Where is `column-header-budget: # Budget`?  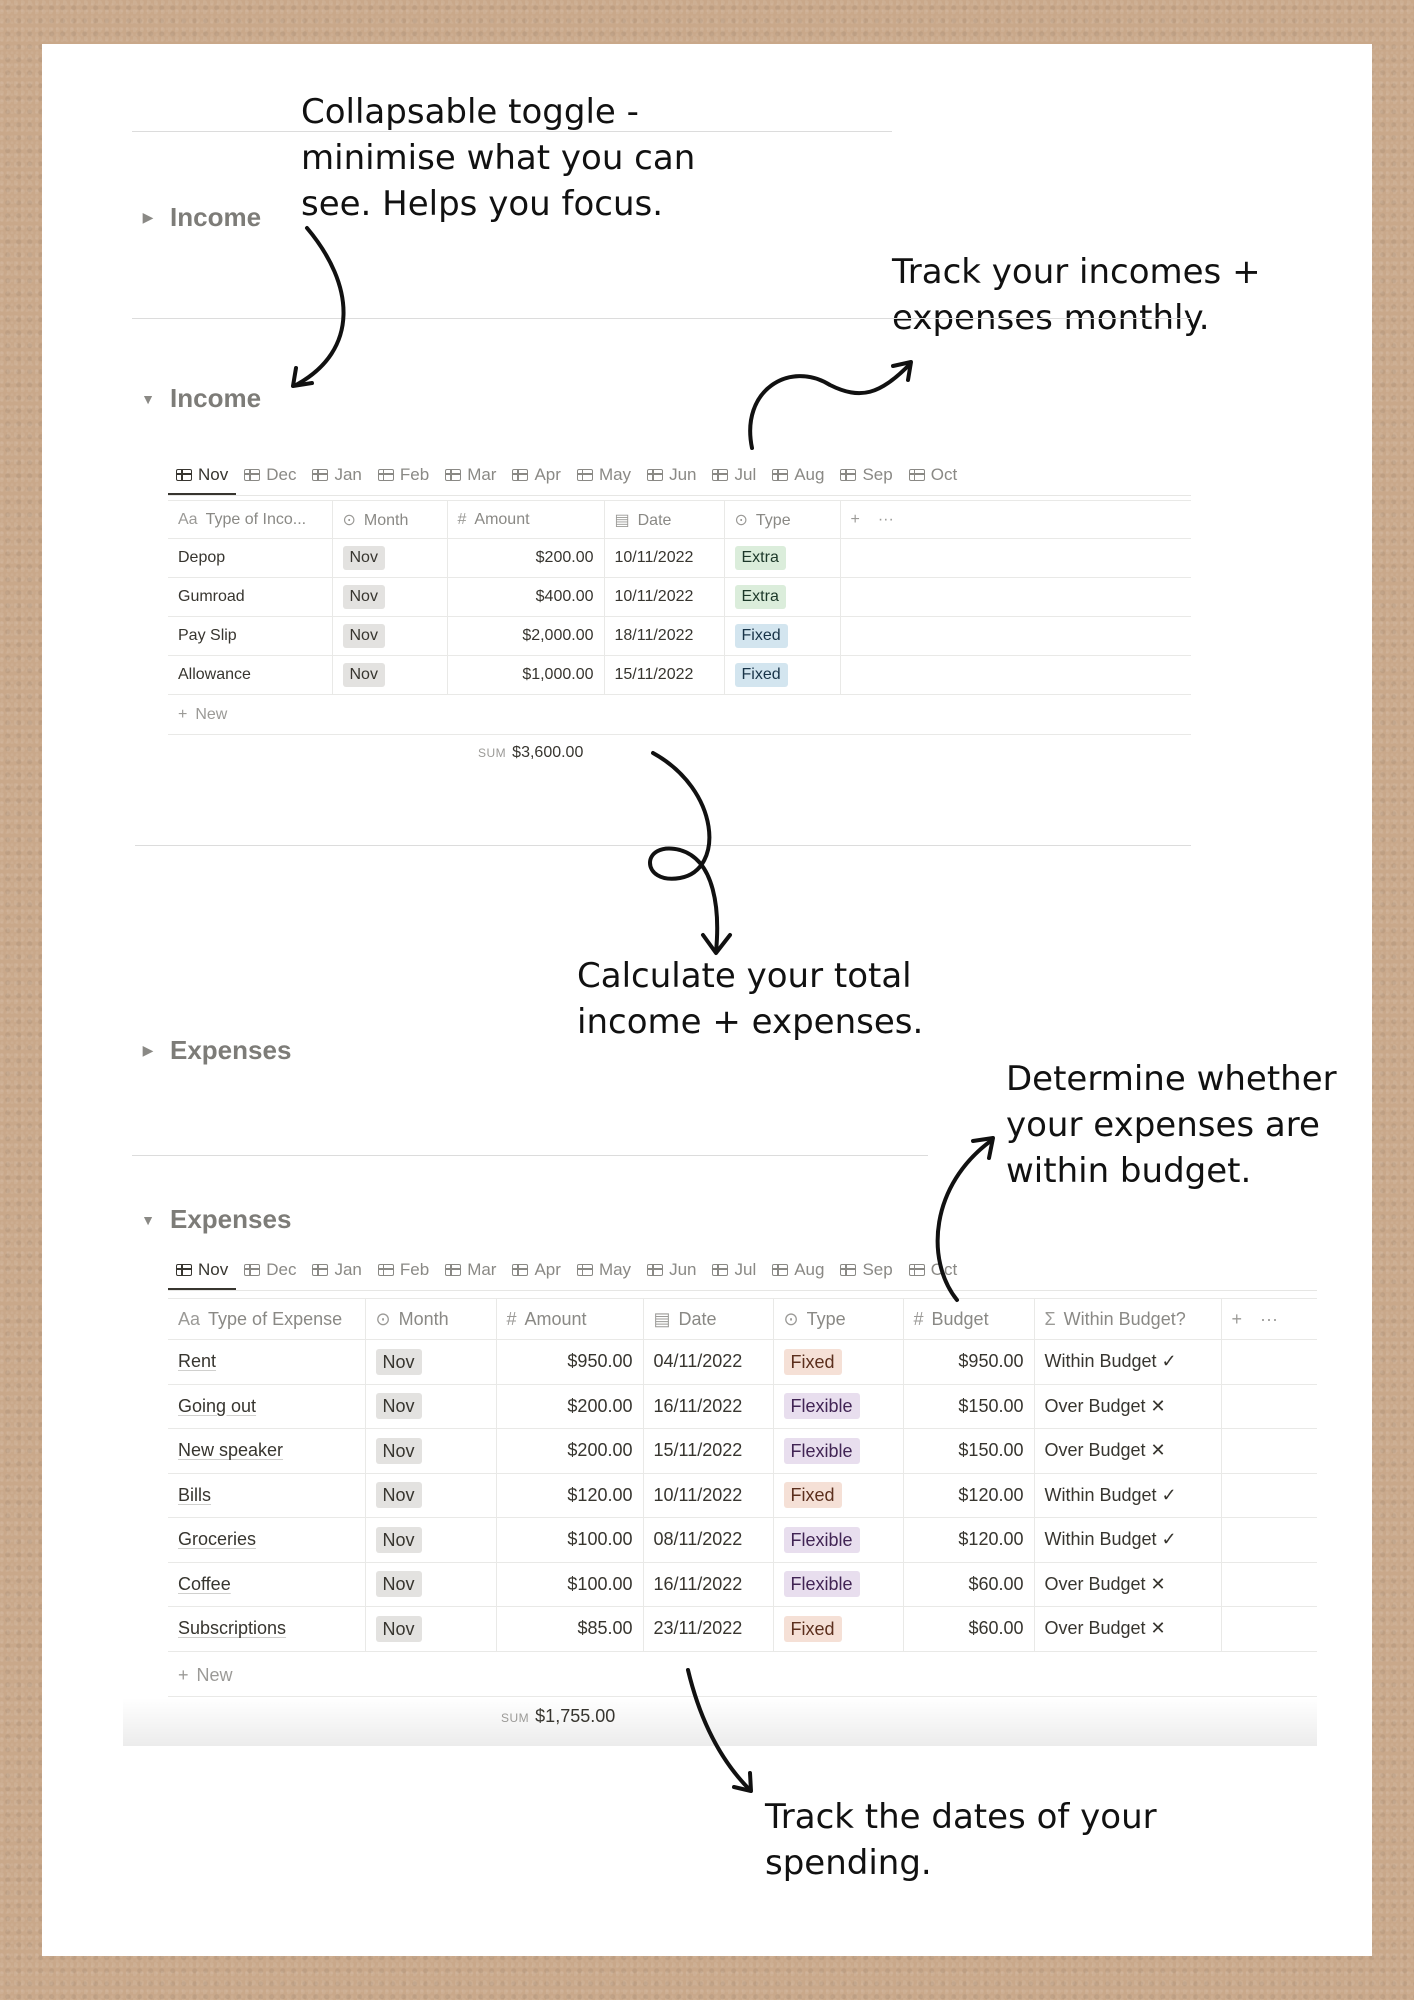
column-header-budget: # Budget is located at coordinates (969, 1319).